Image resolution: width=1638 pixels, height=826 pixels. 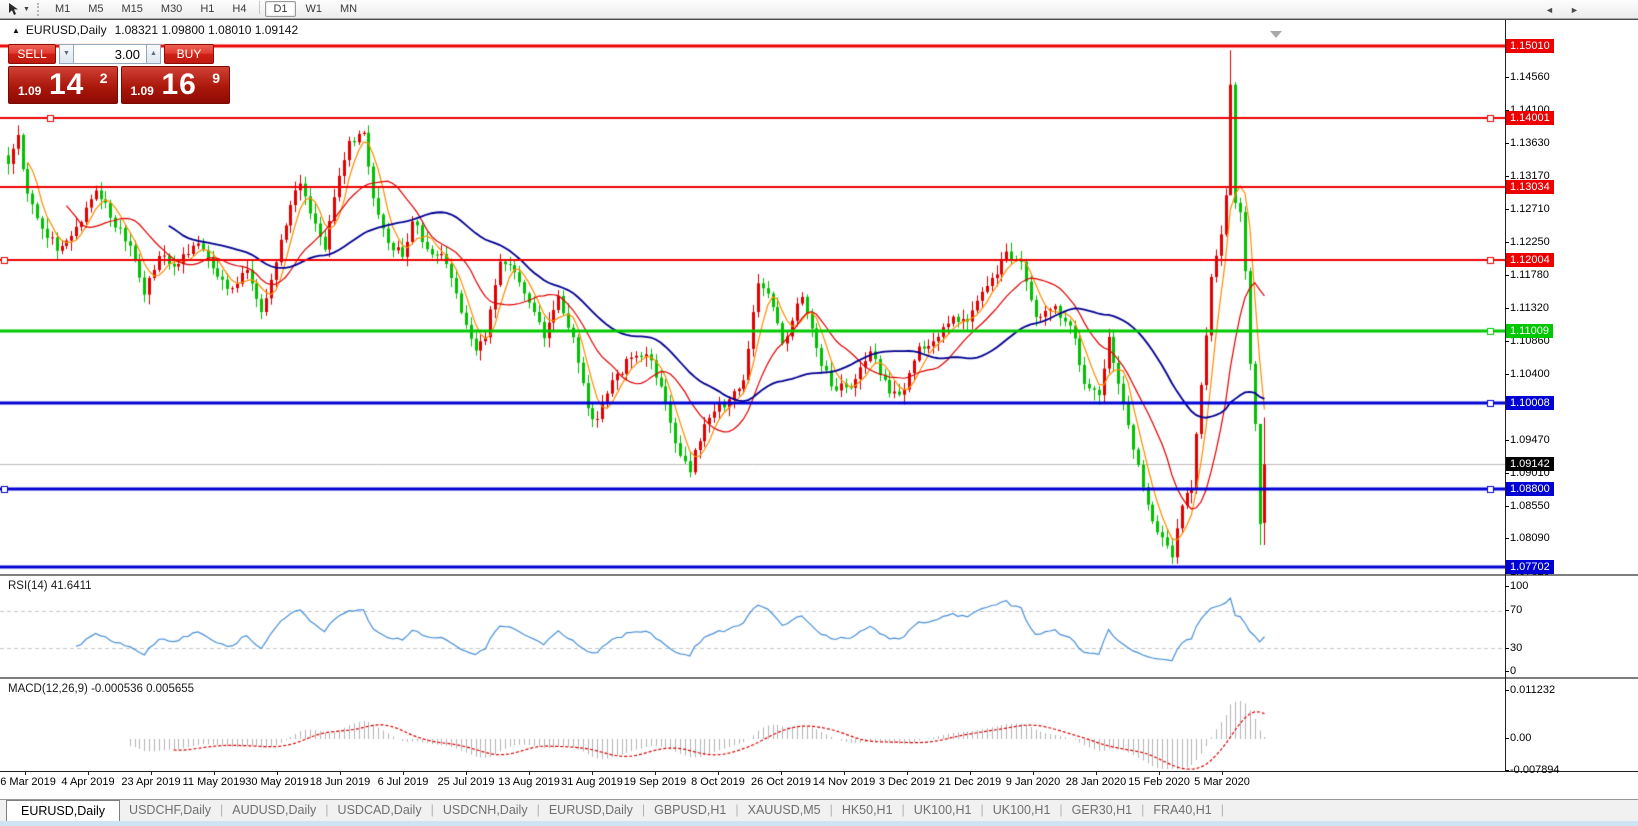 I want to click on indicator-scale-label: 70, so click(x=1513, y=610).